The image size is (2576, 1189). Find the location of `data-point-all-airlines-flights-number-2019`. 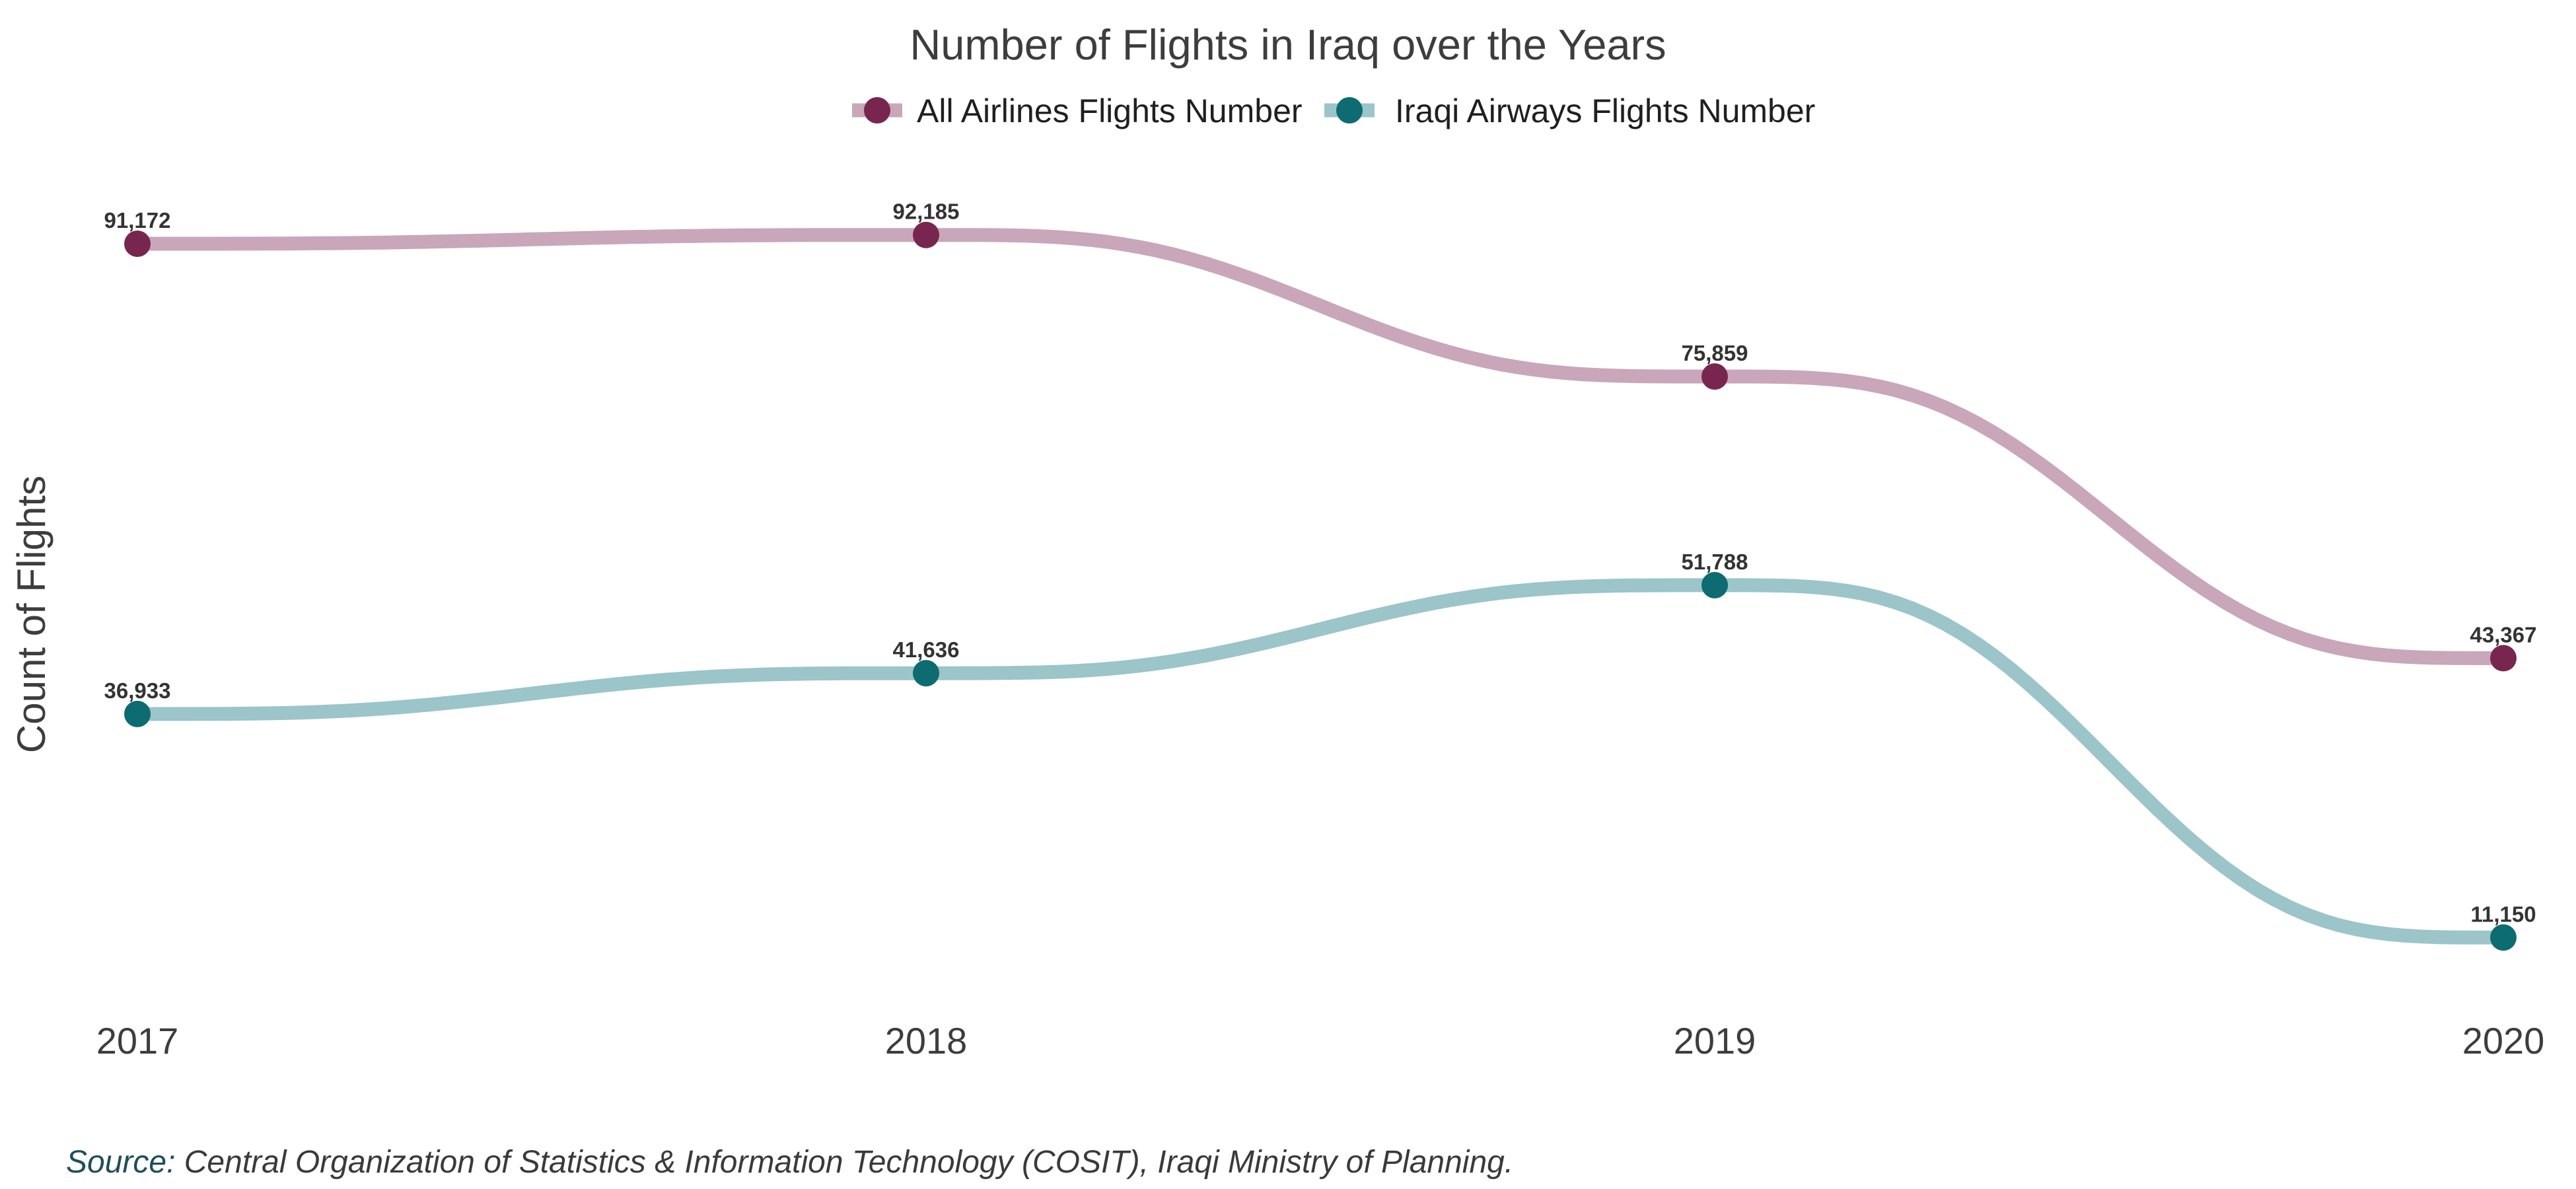

data-point-all-airlines-flights-number-2019 is located at coordinates (1715, 377).